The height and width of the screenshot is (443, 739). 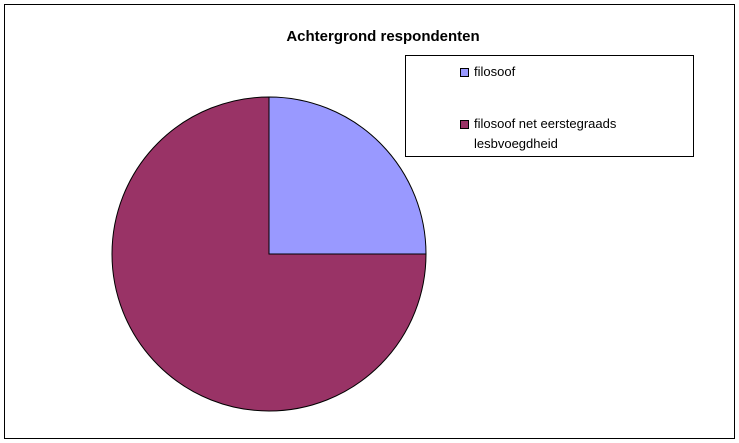 I want to click on legend-entry: filosoof net eerstegraads lesbvoegdheid, so click(x=565, y=134).